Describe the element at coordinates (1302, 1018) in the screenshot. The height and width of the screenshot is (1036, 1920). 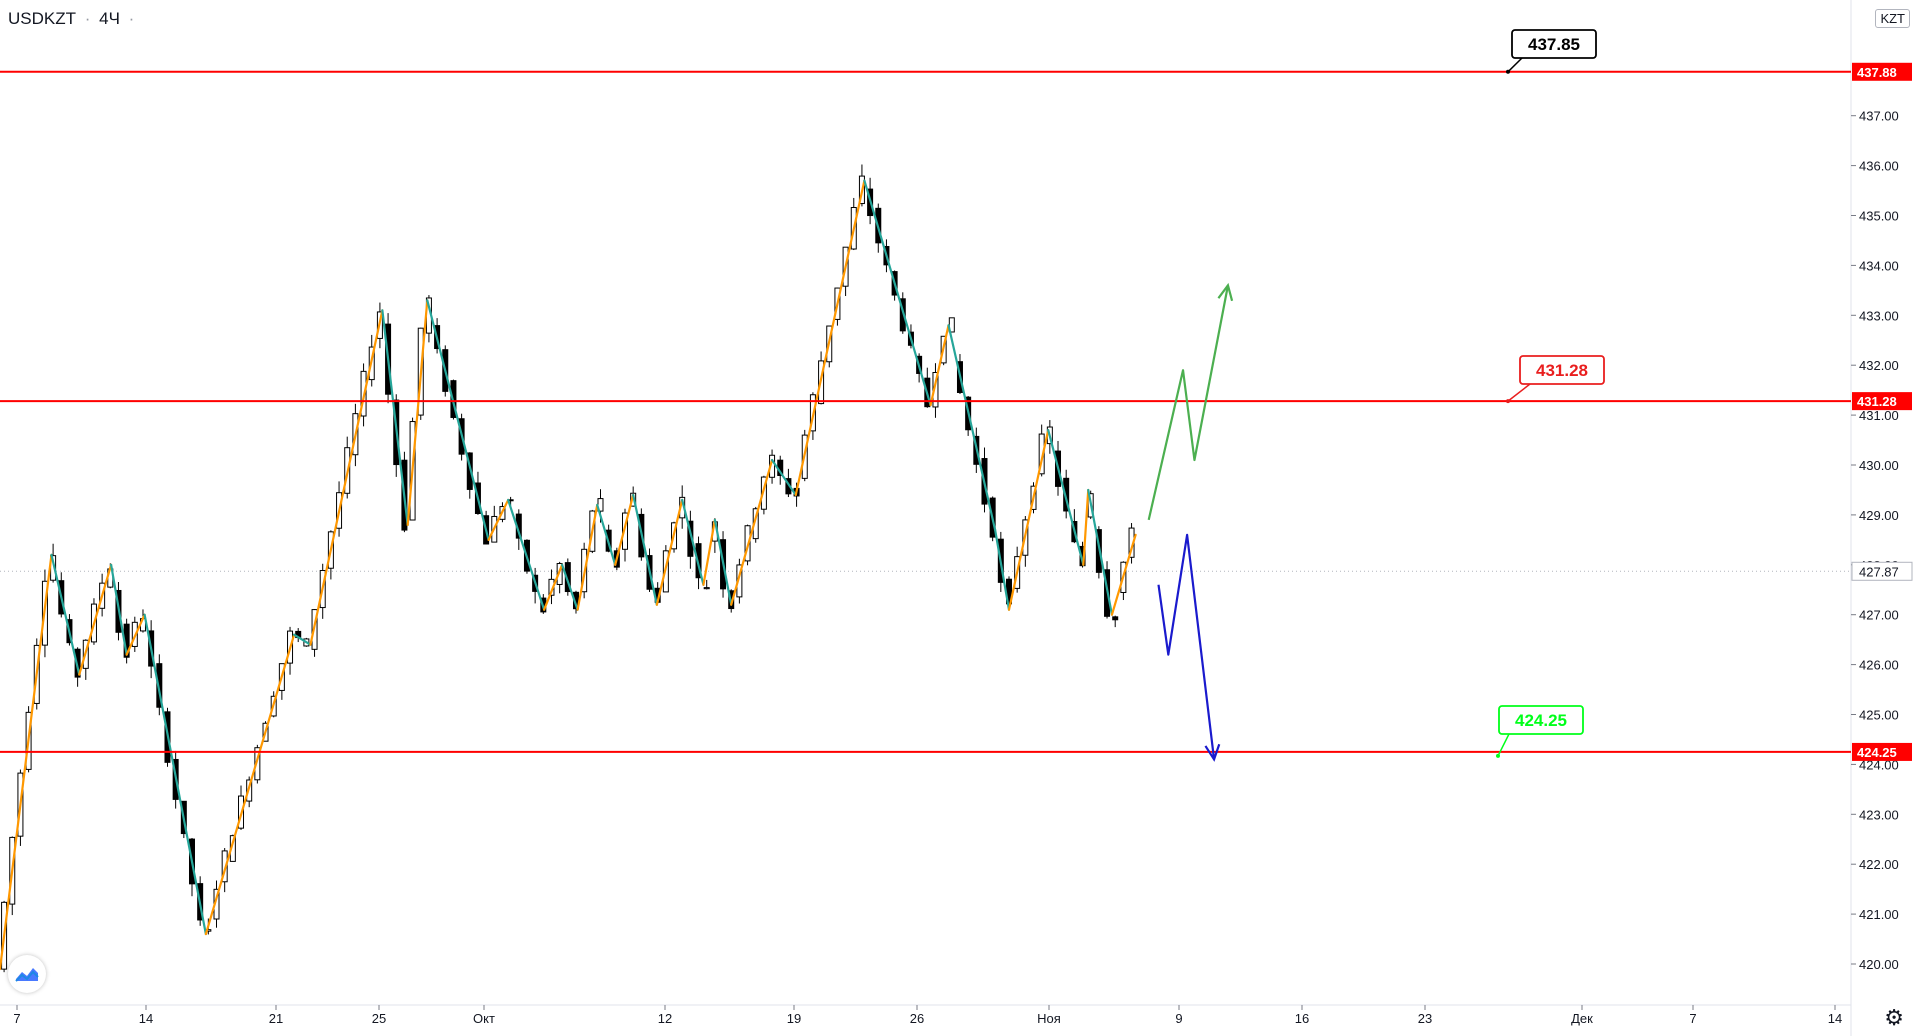
I see `time-tick-label: 16` at that location.